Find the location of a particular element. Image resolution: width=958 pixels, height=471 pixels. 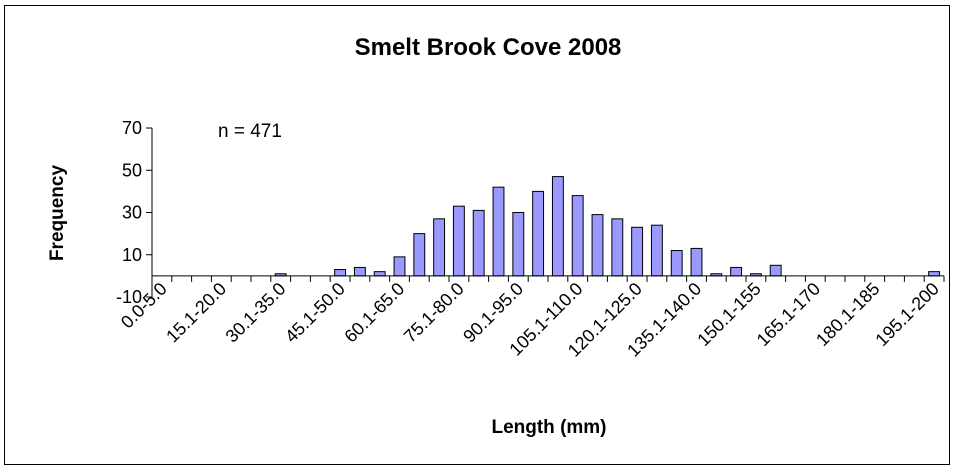

x-tick-label: 75.1-80.0 is located at coordinates (434, 313).